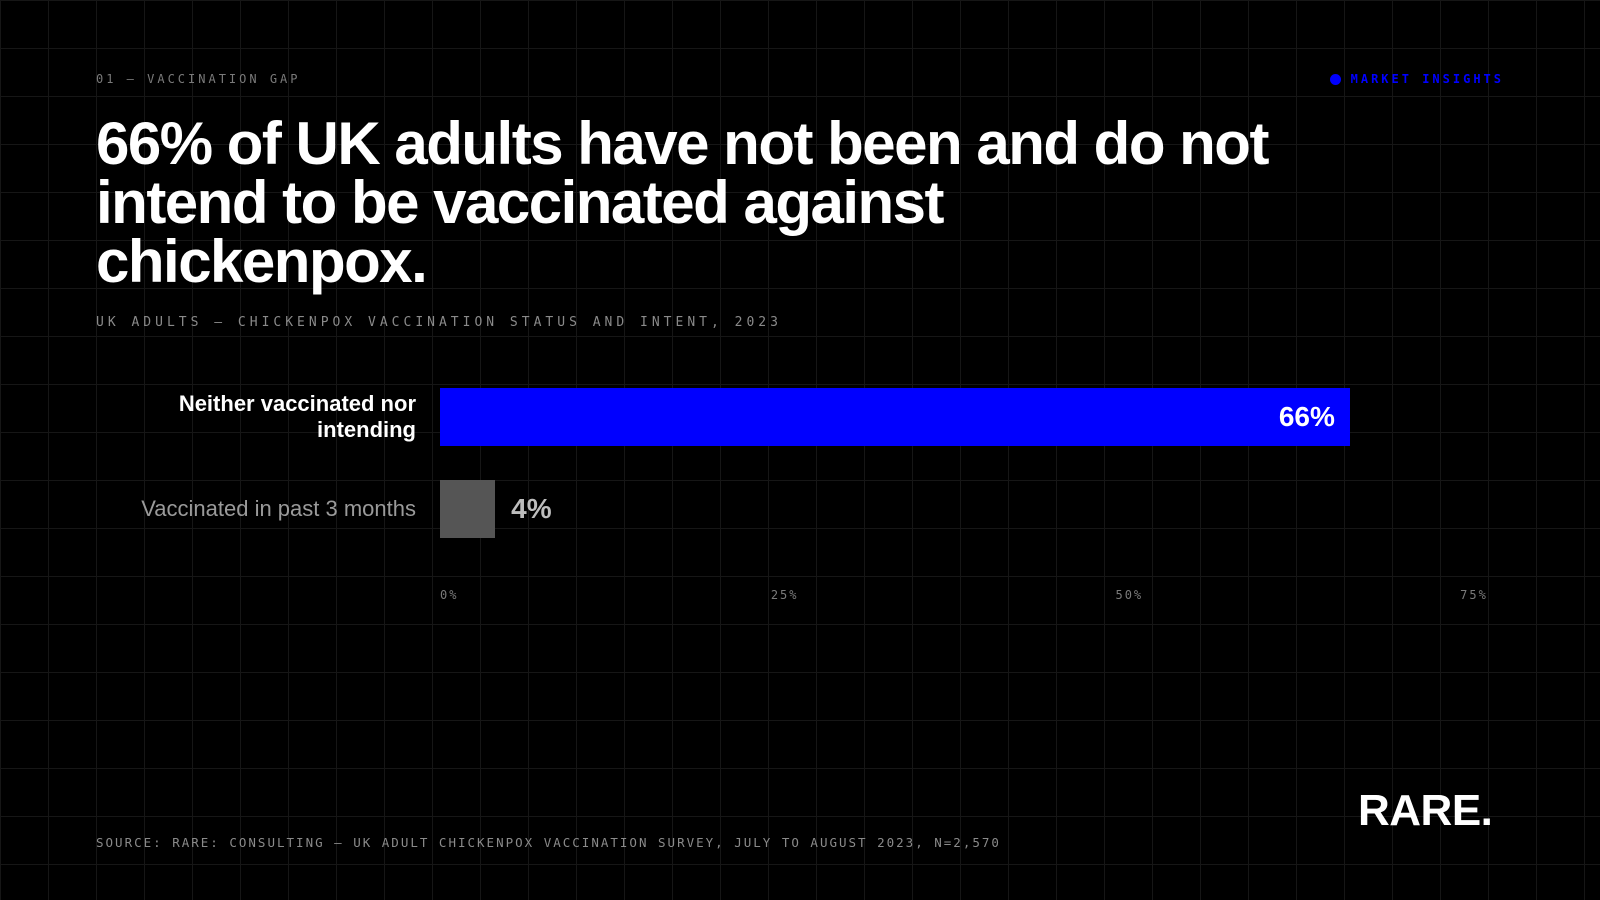 This screenshot has width=1600, height=900. What do you see at coordinates (198, 79) in the screenshot?
I see `eyebrow: 01 — VACCINATION GAP` at bounding box center [198, 79].